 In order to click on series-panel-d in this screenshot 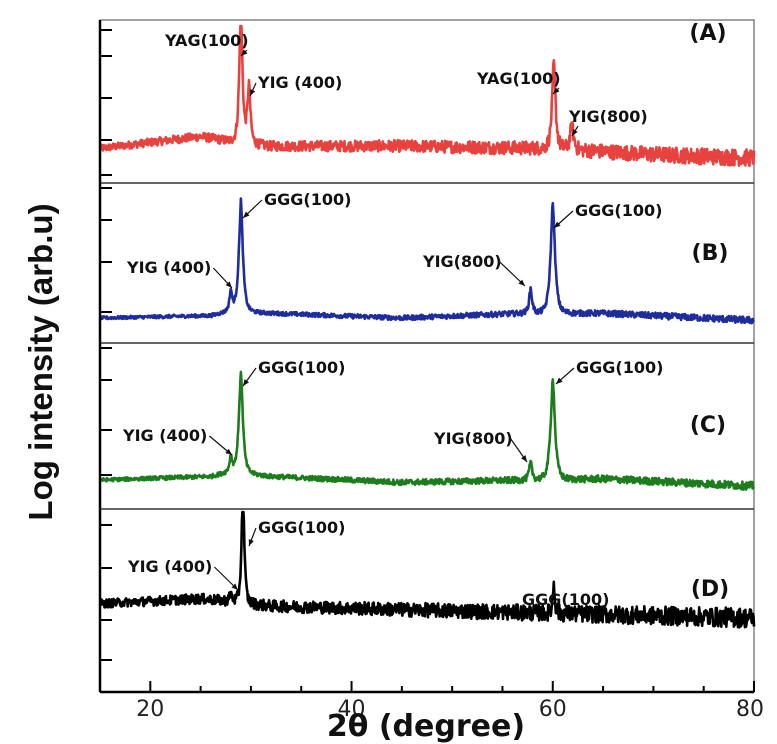, I will do `click(427, 569)`.